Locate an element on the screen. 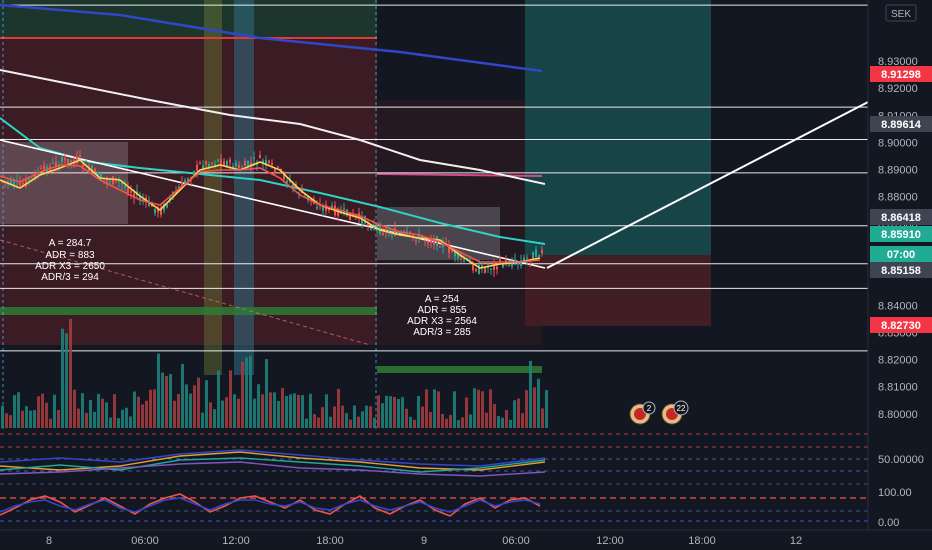 The width and height of the screenshot is (932, 550). time-tick-5: 06:00 is located at coordinates (516, 541).